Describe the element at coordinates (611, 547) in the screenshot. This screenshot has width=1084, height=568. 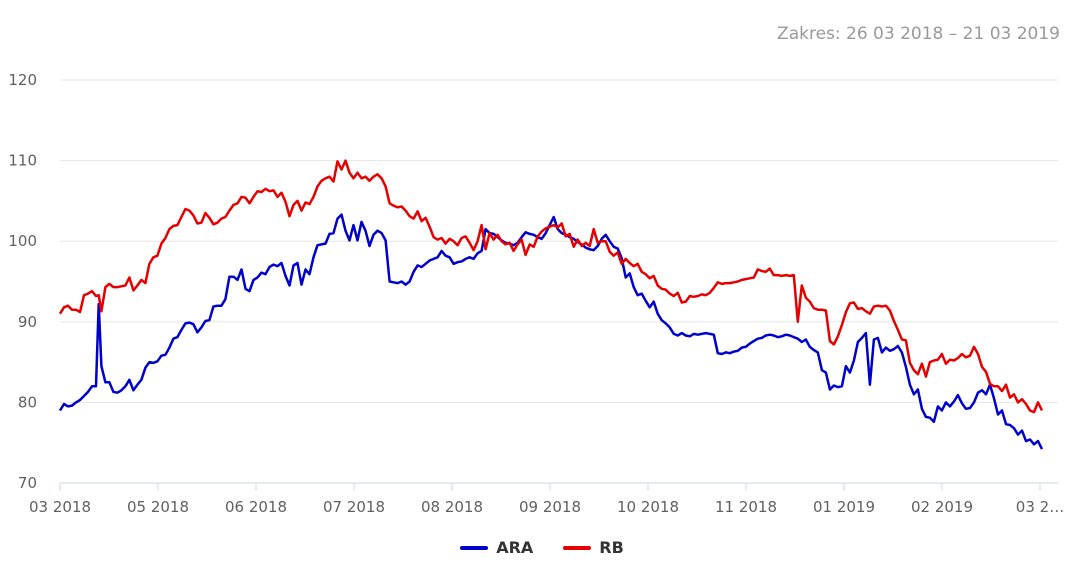
I see `legend-label-rb: RB` at that location.